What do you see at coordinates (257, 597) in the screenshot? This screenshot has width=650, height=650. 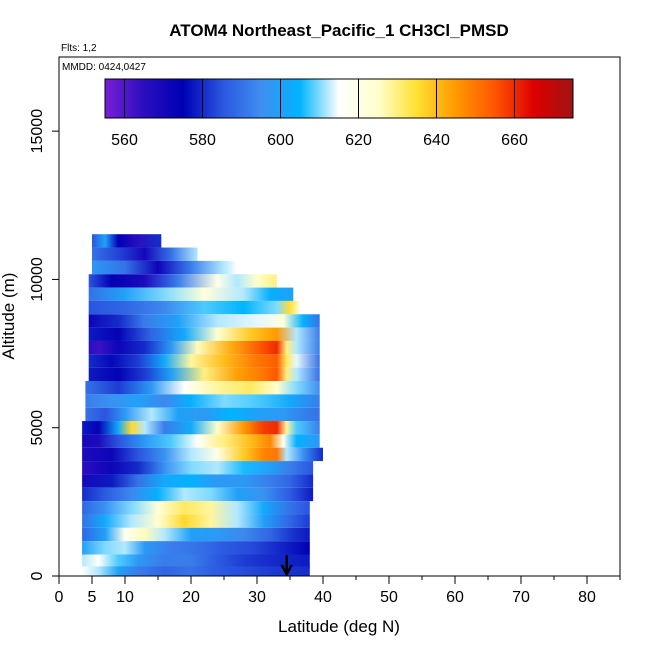 I see `x-tick-label: 30` at bounding box center [257, 597].